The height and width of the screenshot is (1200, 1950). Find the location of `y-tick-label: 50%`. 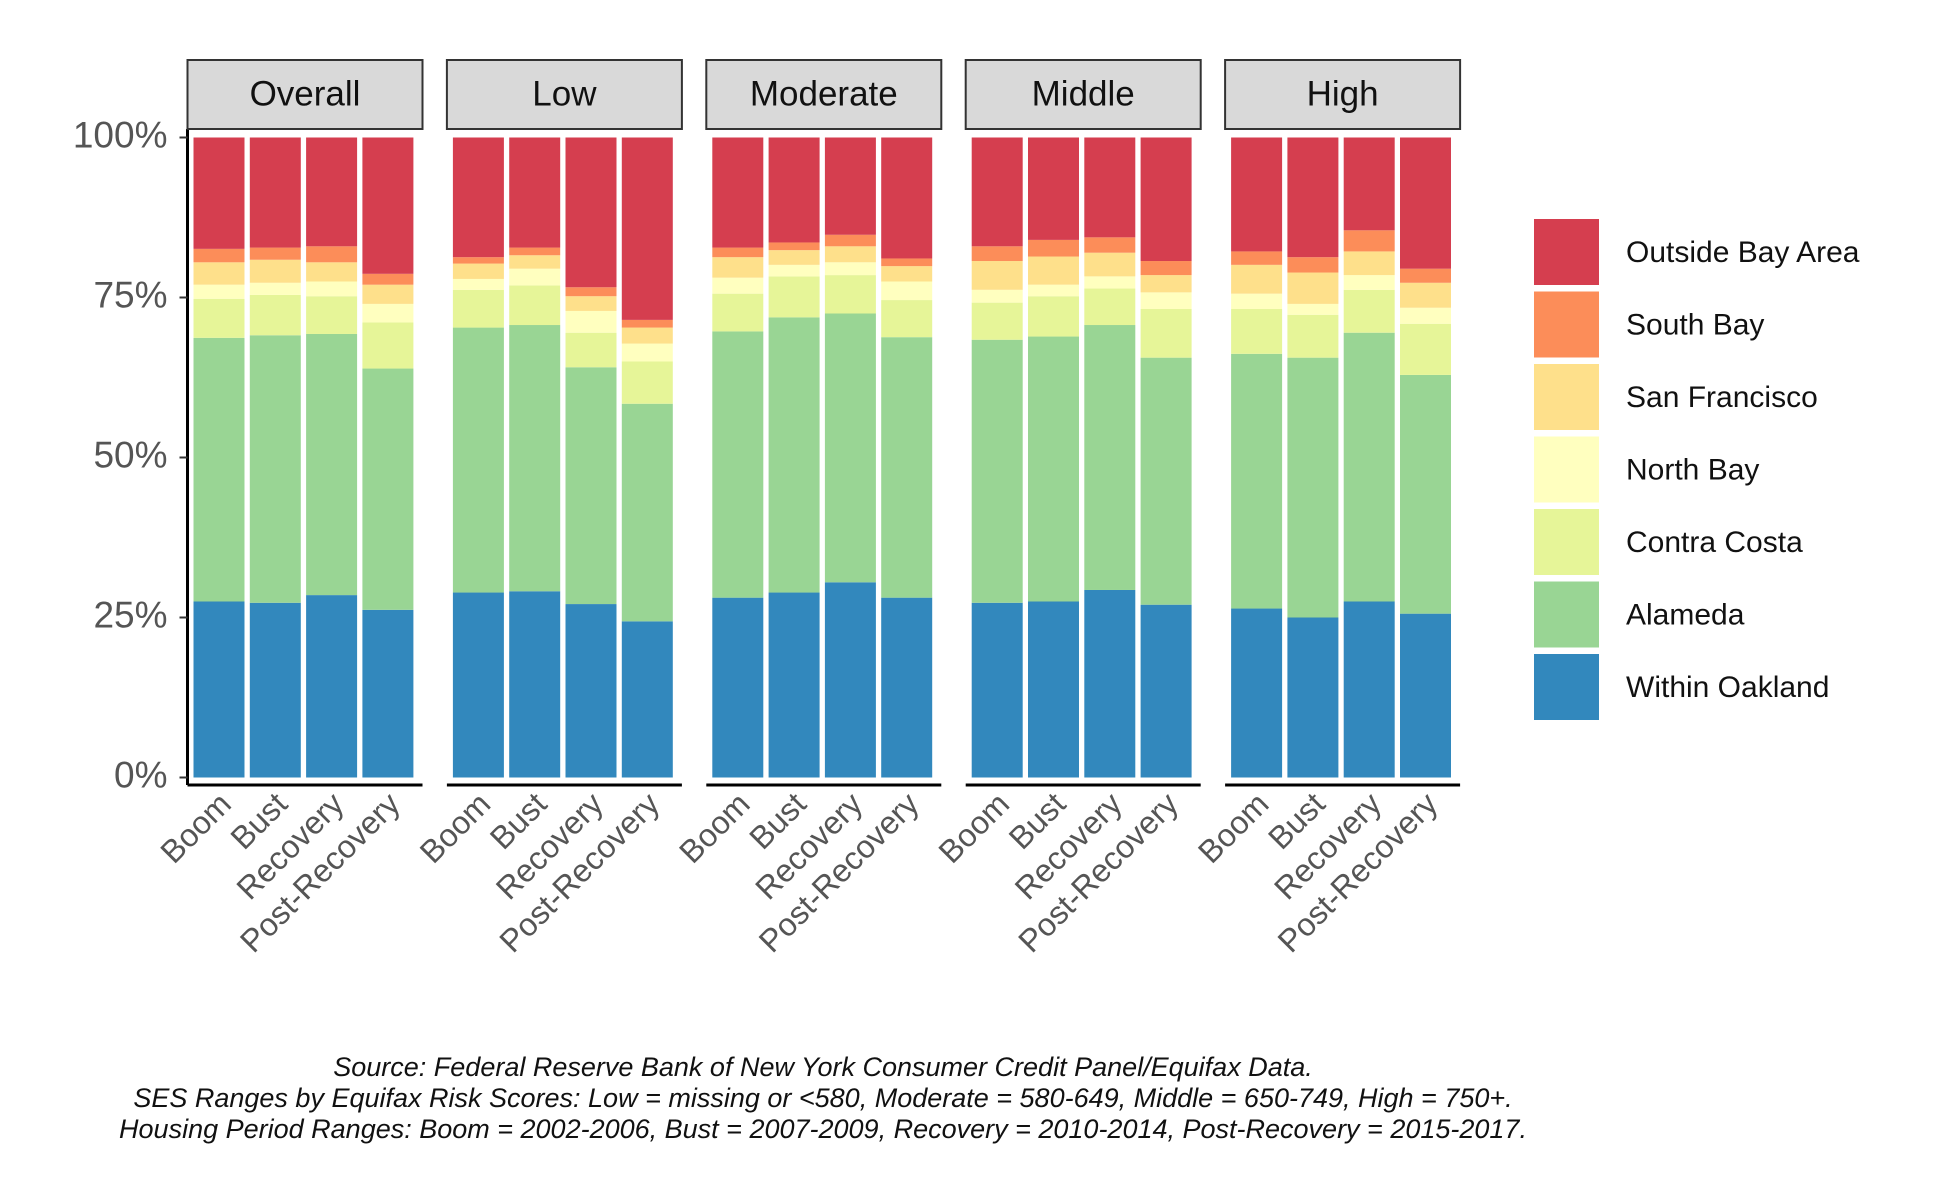

y-tick-label: 50% is located at coordinates (130, 454).